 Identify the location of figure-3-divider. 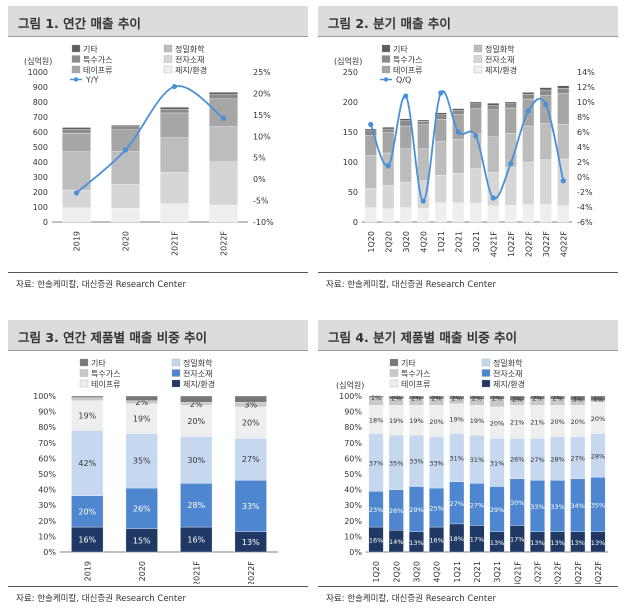
(158, 586).